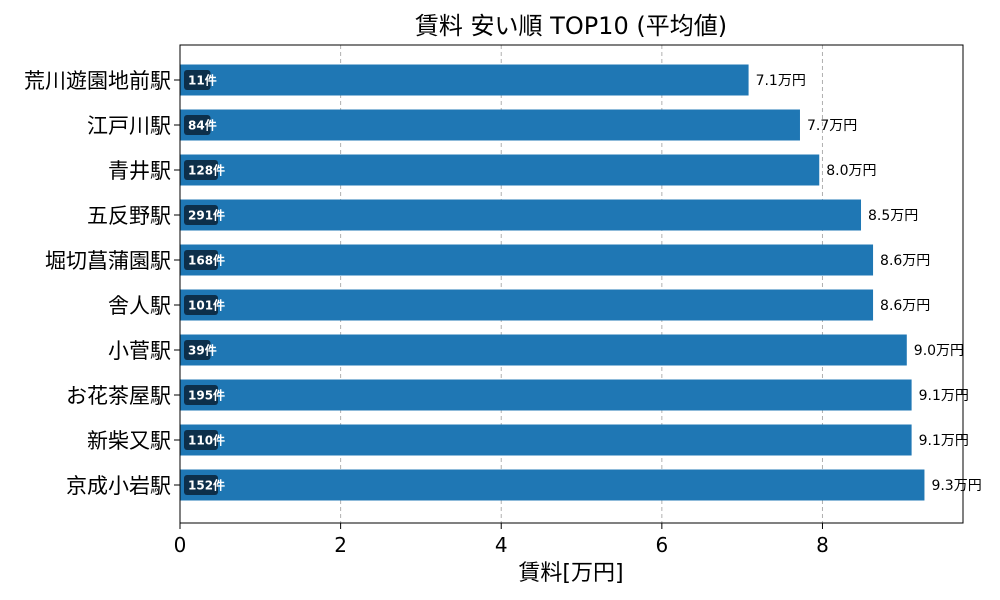 Image resolution: width=1000 pixels, height=600 pixels. I want to click on value-label: 8.5万円, so click(893, 216).